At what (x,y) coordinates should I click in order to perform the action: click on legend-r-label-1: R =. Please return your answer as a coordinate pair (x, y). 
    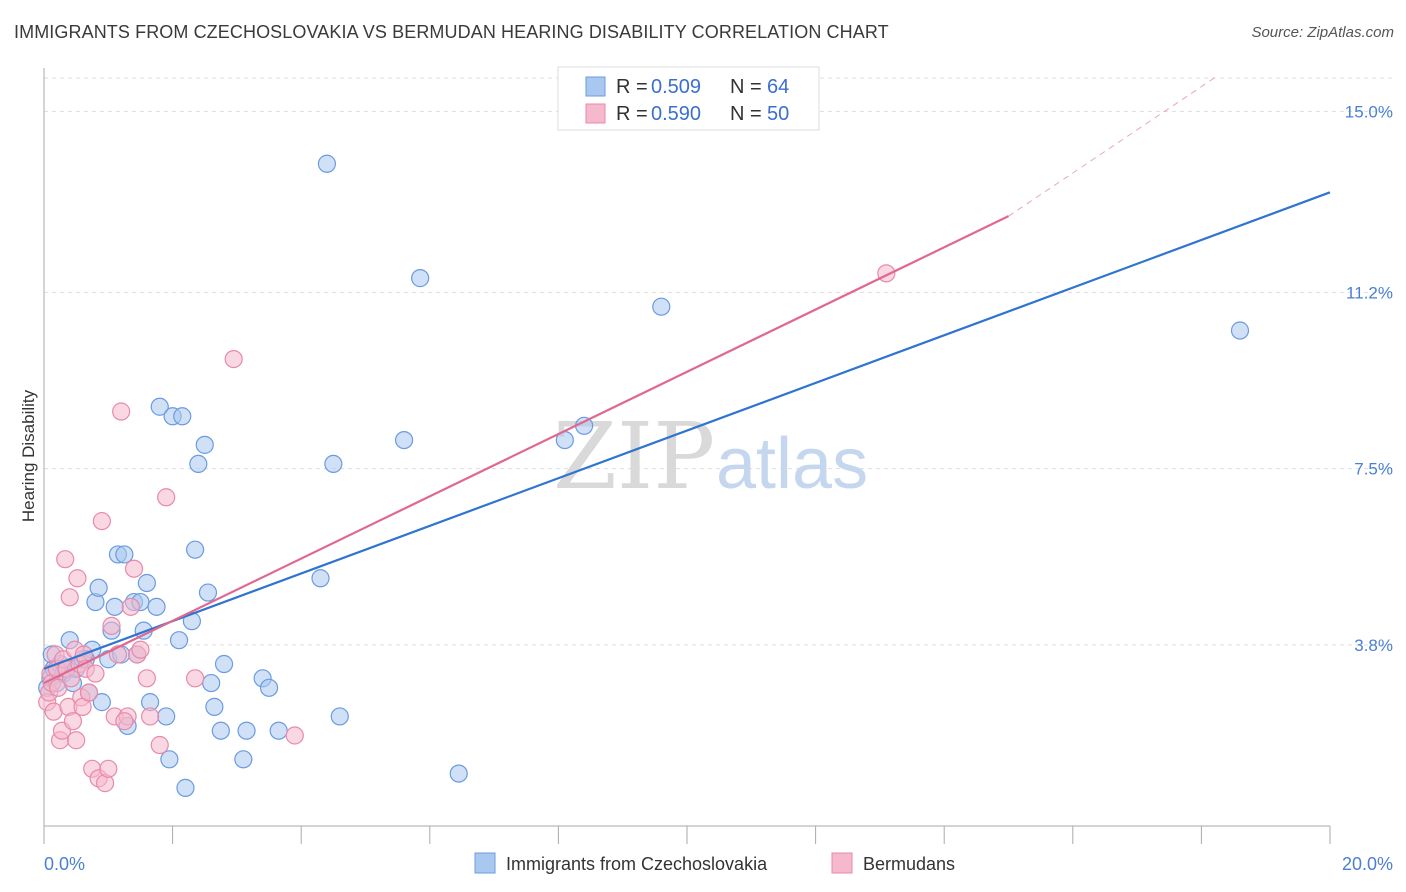
    Looking at the image, I should click on (632, 87).